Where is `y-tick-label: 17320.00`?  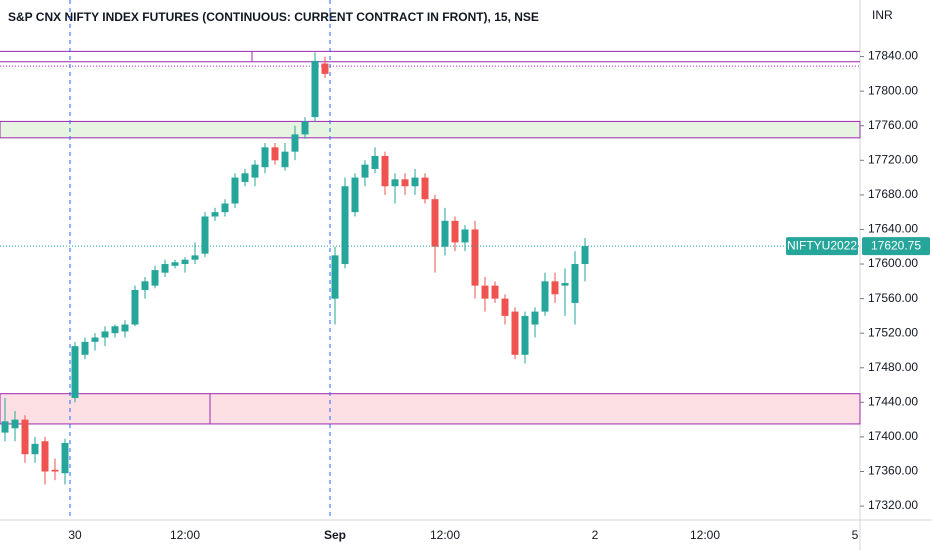
y-tick-label: 17320.00 is located at coordinates (893, 505).